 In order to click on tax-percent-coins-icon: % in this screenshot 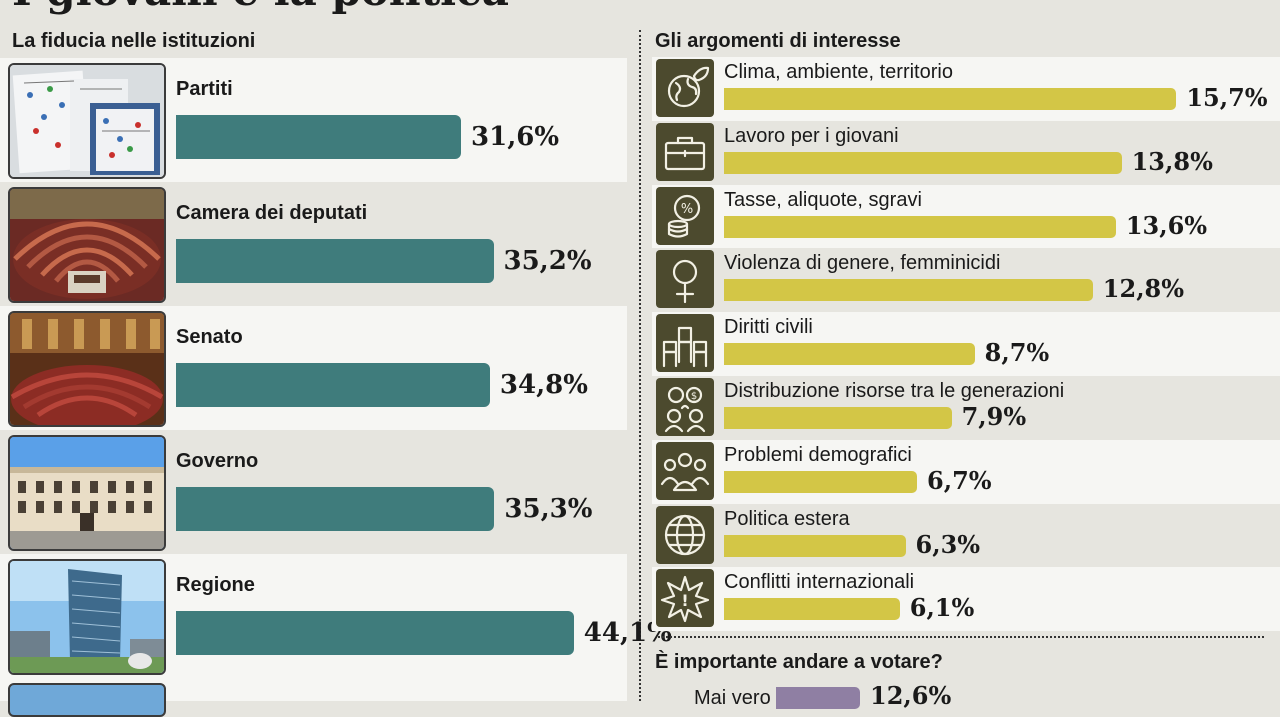, I will do `click(685, 215)`.